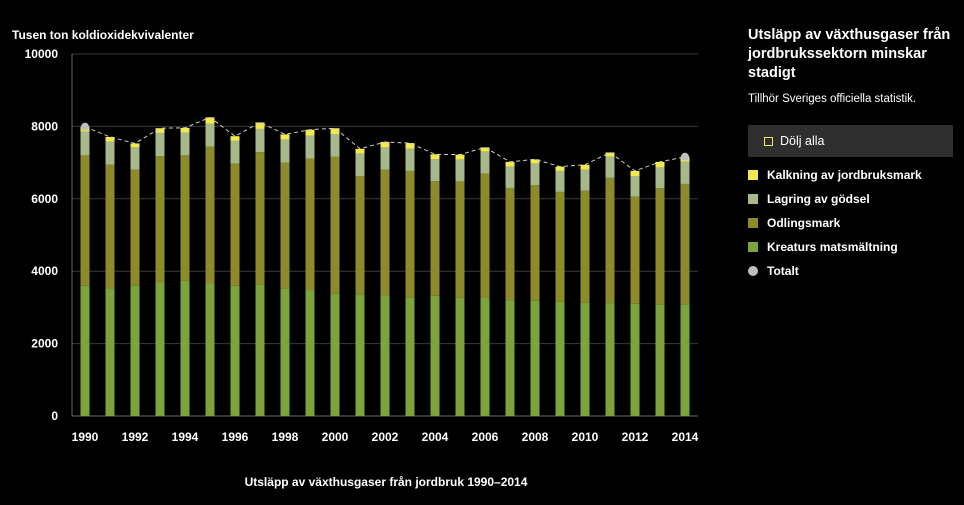 This screenshot has height=505, width=964. What do you see at coordinates (685, 156) in the screenshot?
I see `total-point-2014` at bounding box center [685, 156].